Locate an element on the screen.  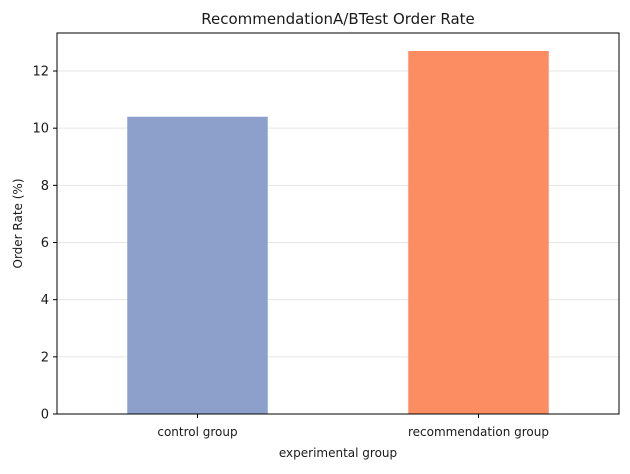
y-tick-label: 2 is located at coordinates (45, 357).